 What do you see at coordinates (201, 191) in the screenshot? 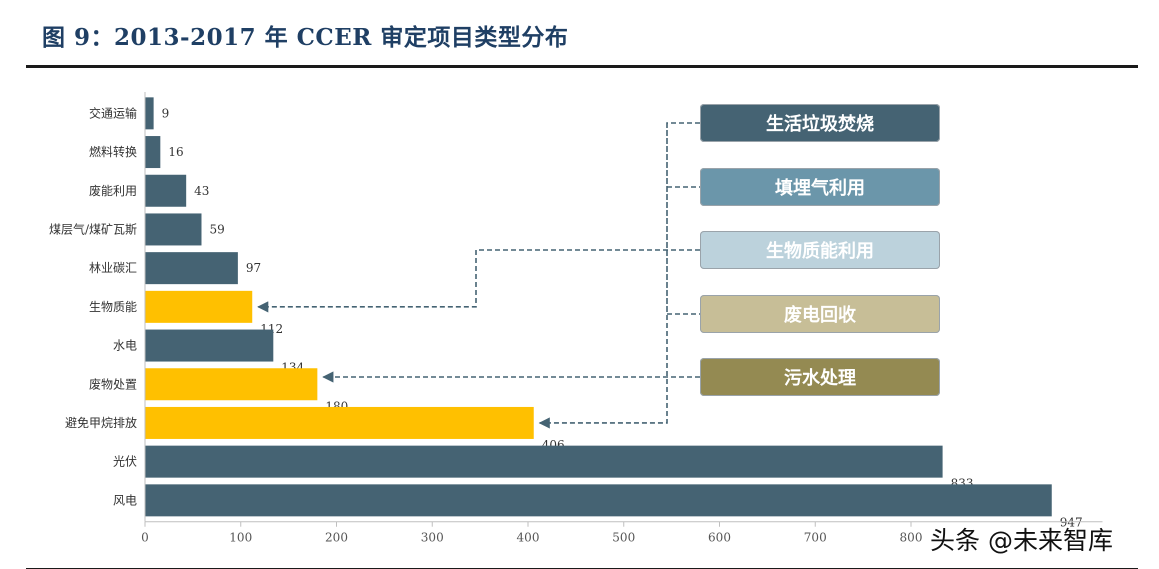
I see `value-label: 43` at bounding box center [201, 191].